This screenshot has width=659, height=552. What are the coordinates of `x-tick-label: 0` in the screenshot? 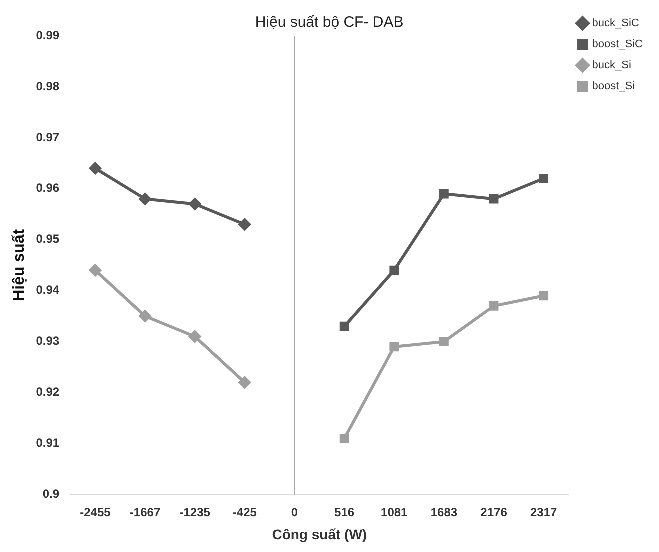 It's located at (294, 512).